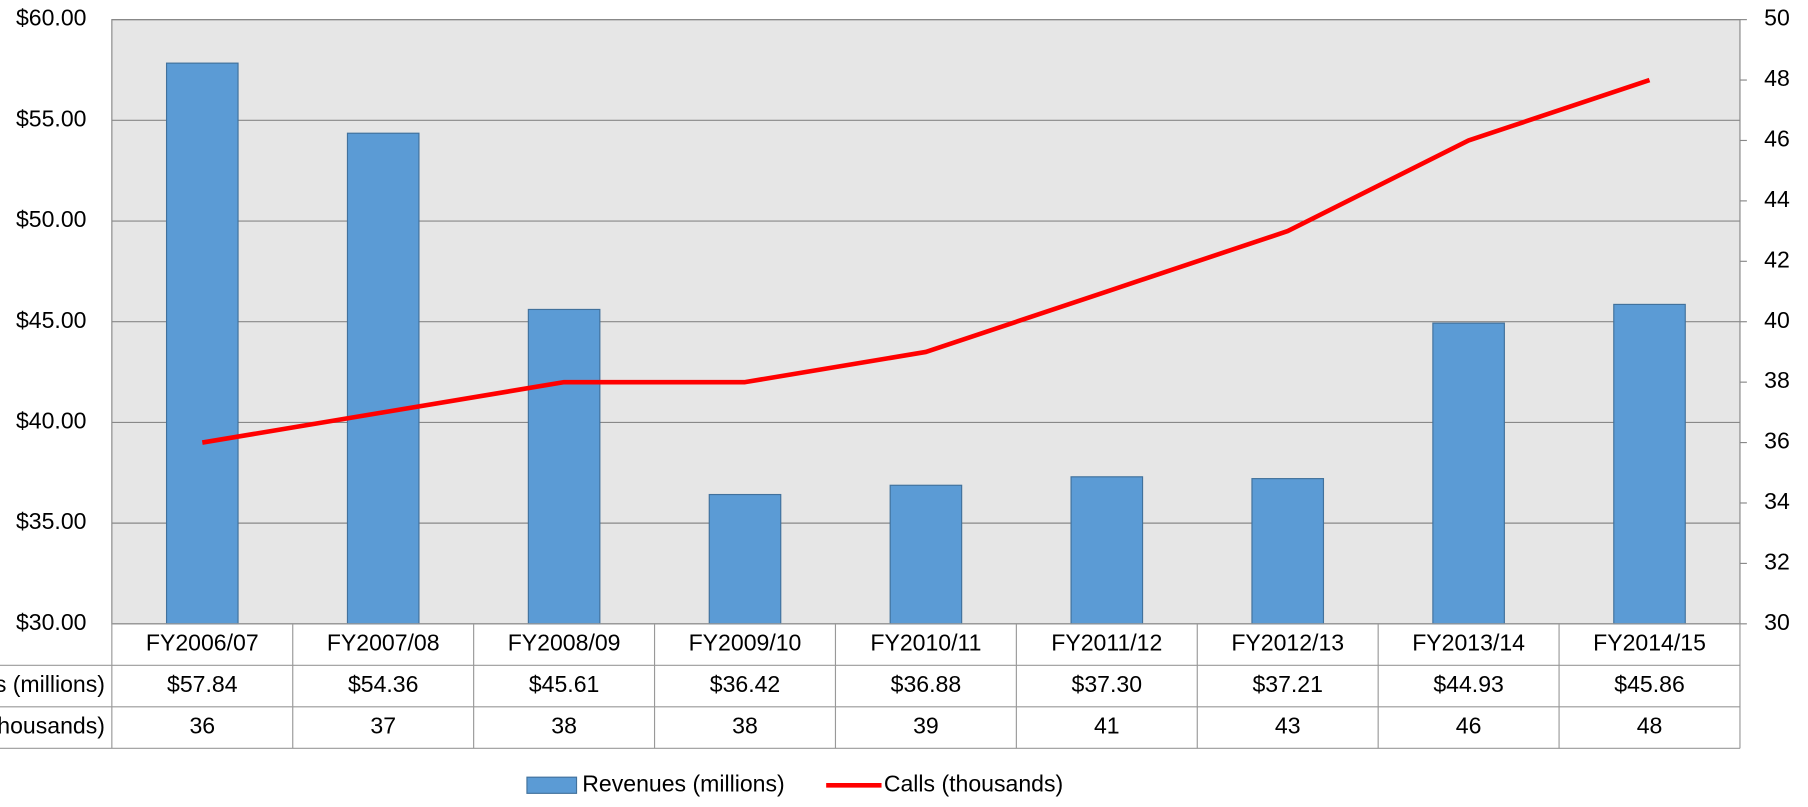 The image size is (1808, 807). What do you see at coordinates (51, 118) in the screenshot?
I see `y-tick-label: $55.00` at bounding box center [51, 118].